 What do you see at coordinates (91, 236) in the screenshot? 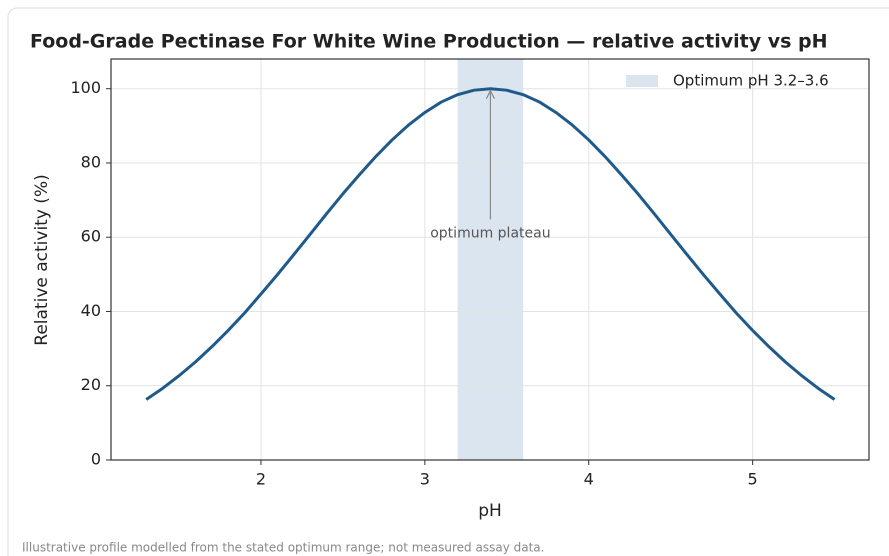
I see `y-tick-label: 60` at bounding box center [91, 236].